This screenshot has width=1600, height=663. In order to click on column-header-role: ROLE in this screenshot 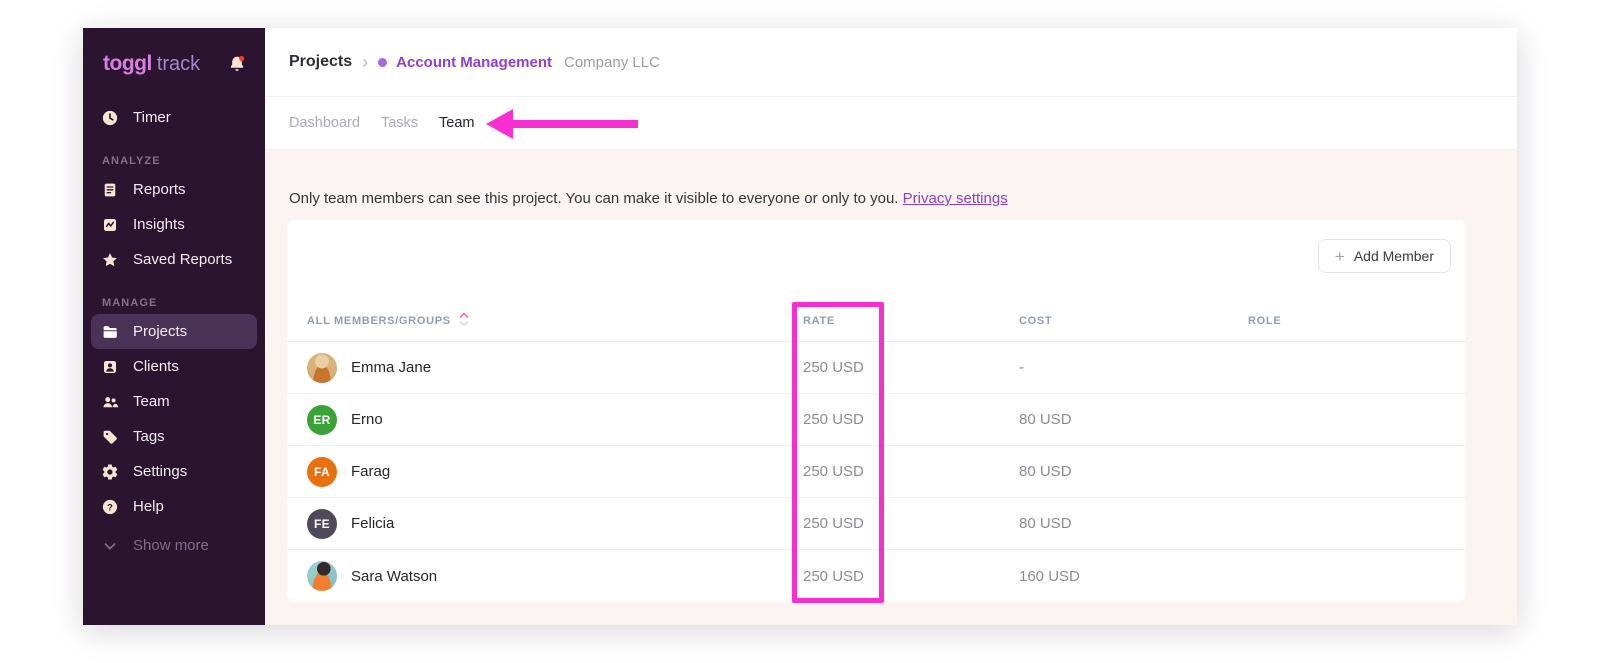, I will do `click(1265, 320)`.